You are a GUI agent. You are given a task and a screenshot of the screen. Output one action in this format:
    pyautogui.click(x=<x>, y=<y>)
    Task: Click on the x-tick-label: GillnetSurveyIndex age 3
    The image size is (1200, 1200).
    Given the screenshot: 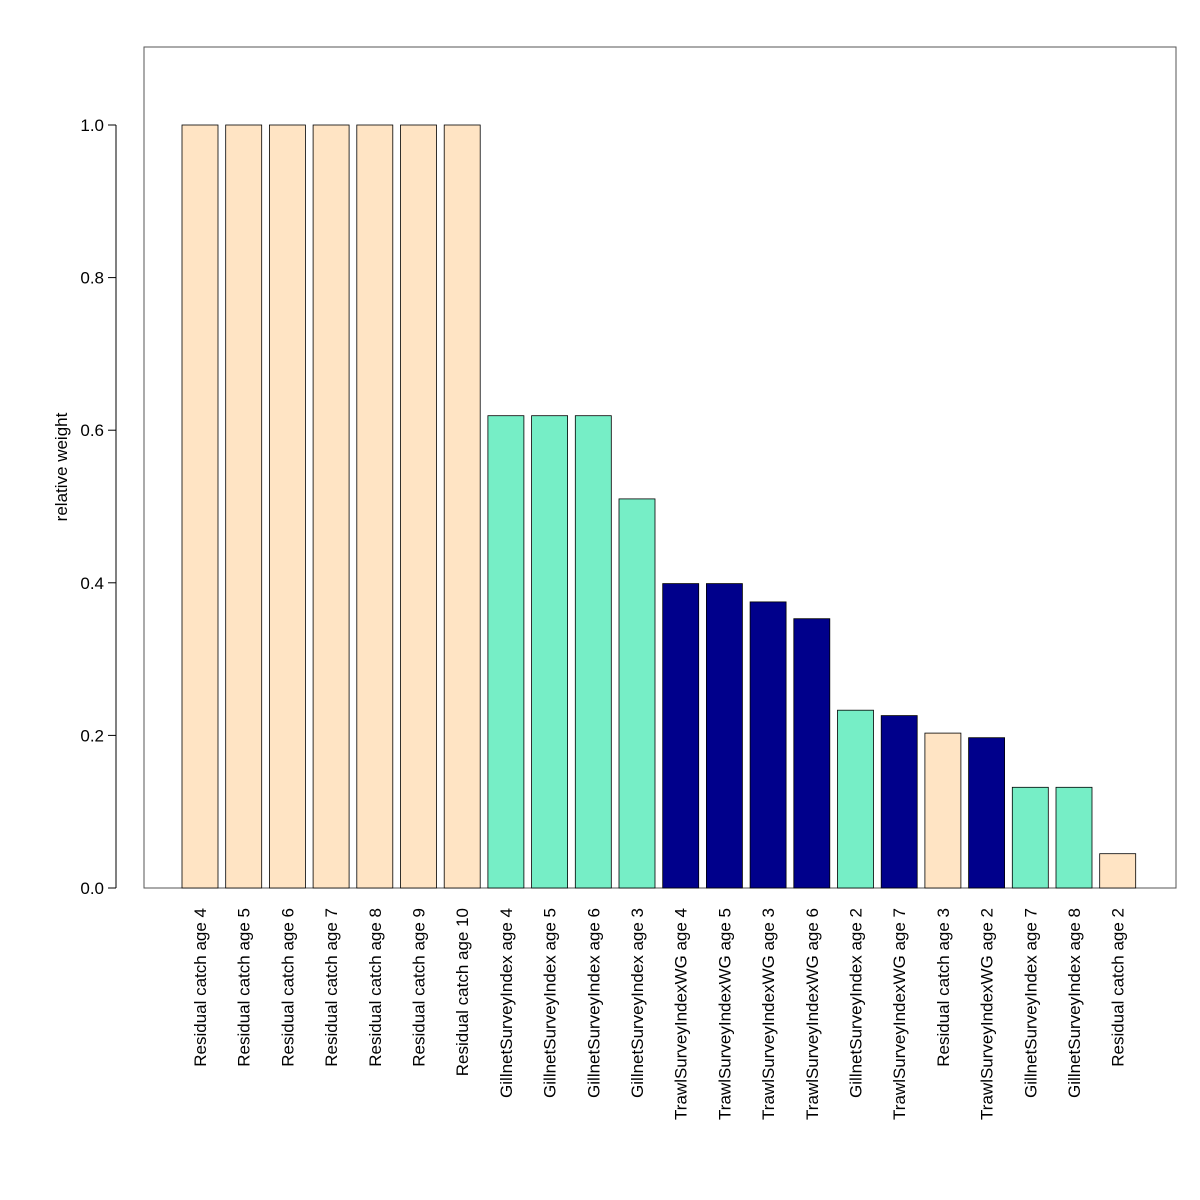 What is the action you would take?
    pyautogui.click(x=637, y=1003)
    